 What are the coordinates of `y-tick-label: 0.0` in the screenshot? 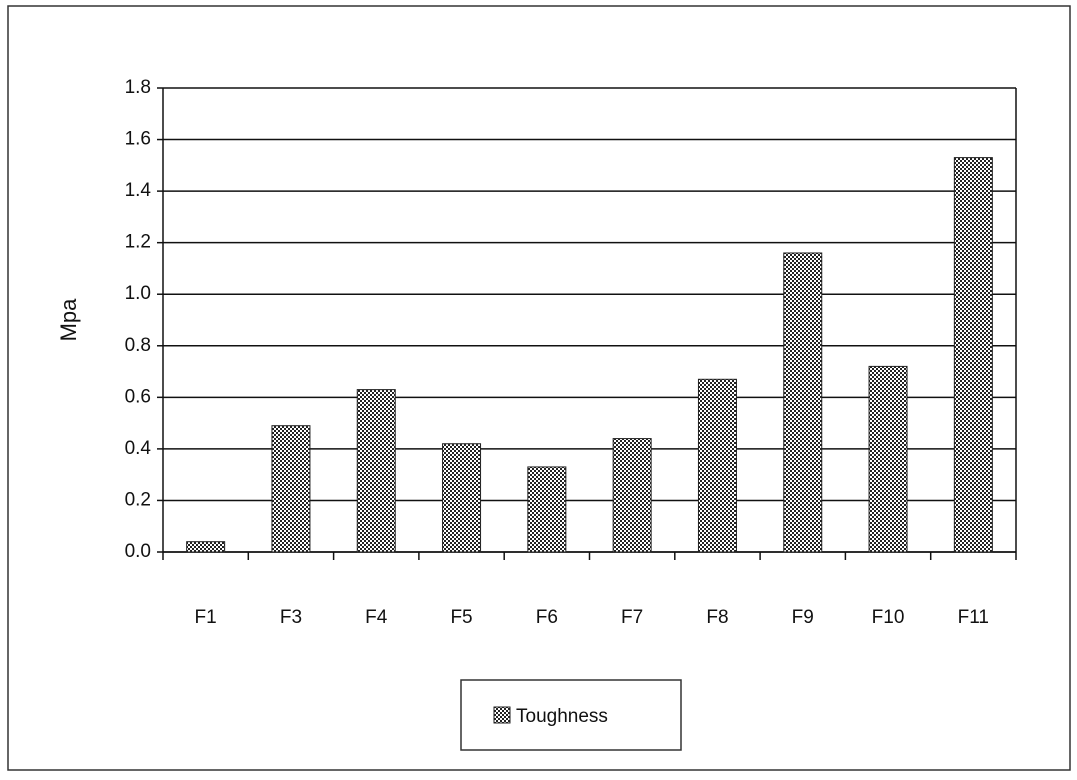 It's located at (138, 551).